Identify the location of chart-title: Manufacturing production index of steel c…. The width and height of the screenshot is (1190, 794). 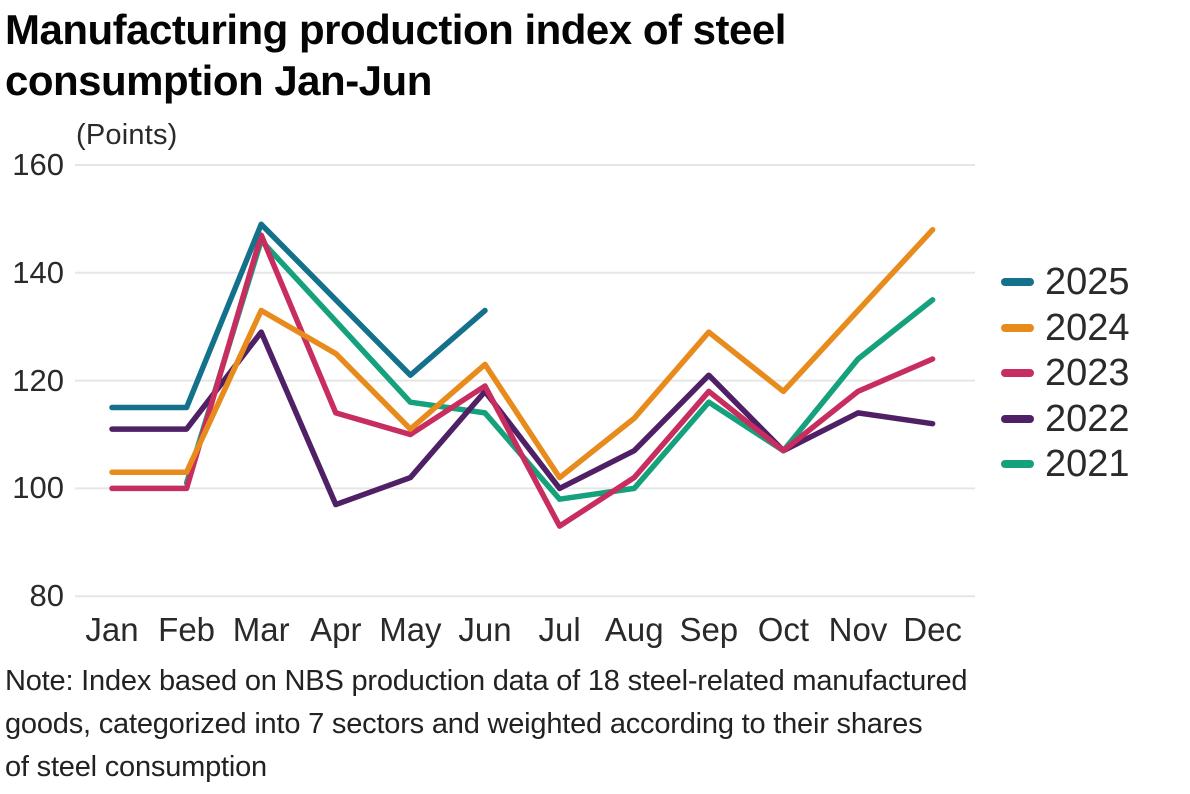
(395, 55).